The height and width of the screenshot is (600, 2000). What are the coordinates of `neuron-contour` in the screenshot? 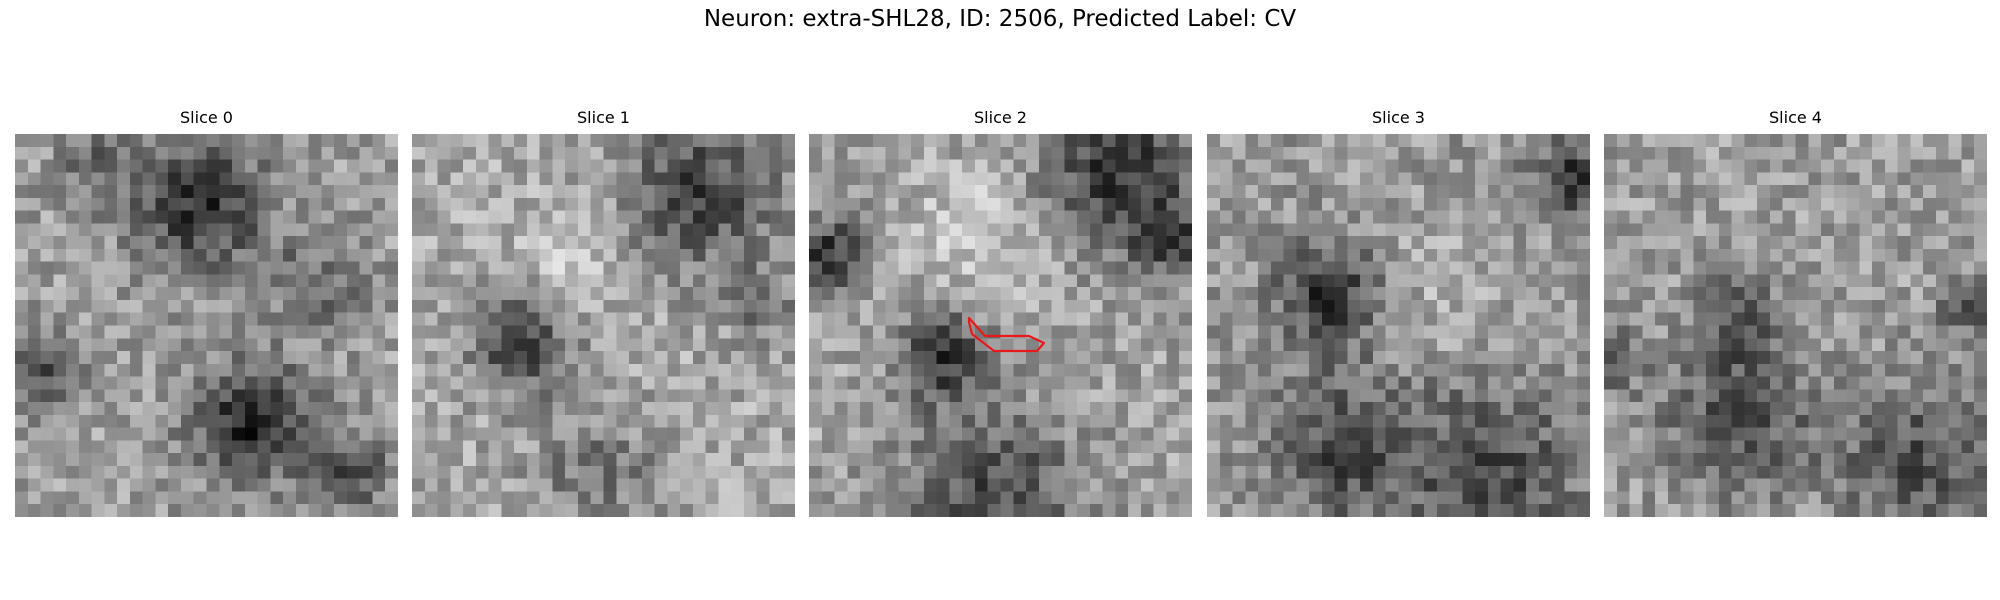 It's located at (1006, 334).